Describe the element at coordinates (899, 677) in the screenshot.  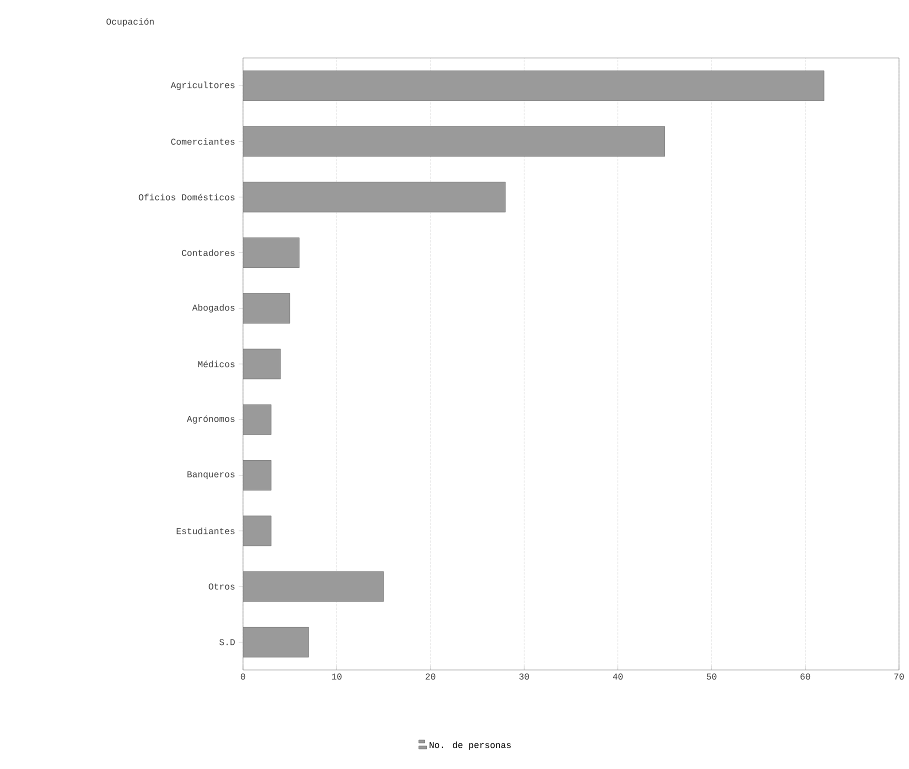
I see `x-tick-label: 70` at that location.